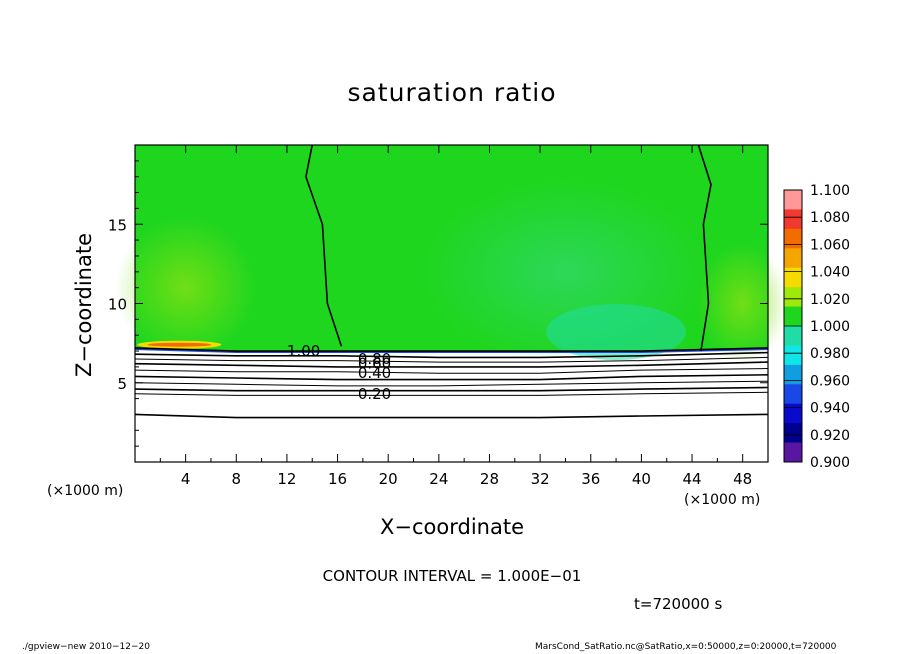  Describe the element at coordinates (86, 647) in the screenshot. I see `footer-left: ./gpview−new 2010−12−20` at that location.